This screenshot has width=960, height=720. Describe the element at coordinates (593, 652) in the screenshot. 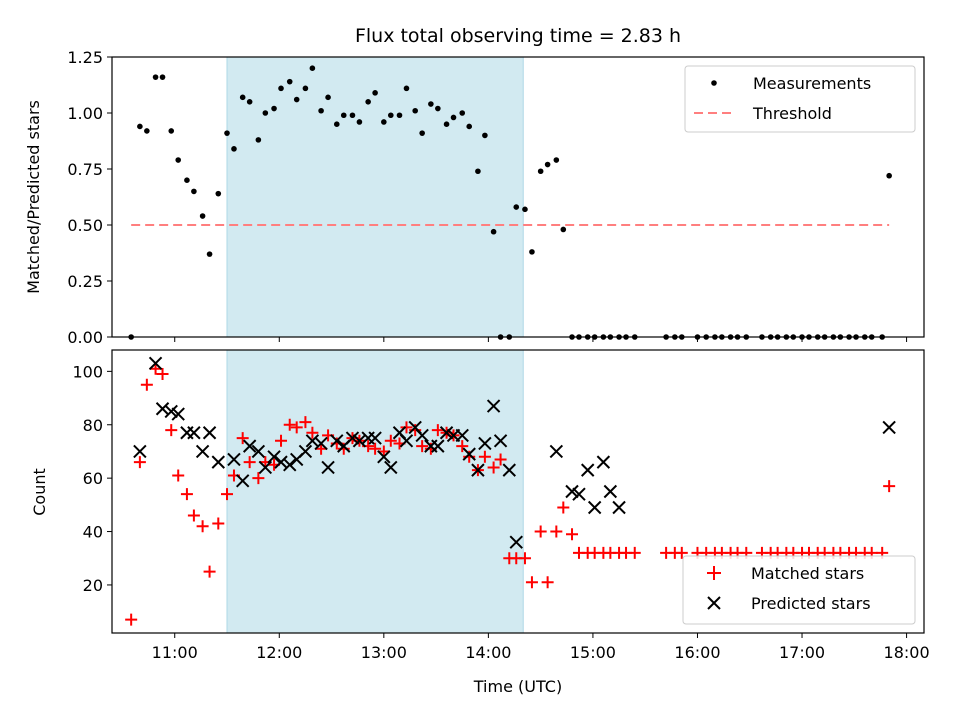

I see `x-tick-label: 15:00` at that location.